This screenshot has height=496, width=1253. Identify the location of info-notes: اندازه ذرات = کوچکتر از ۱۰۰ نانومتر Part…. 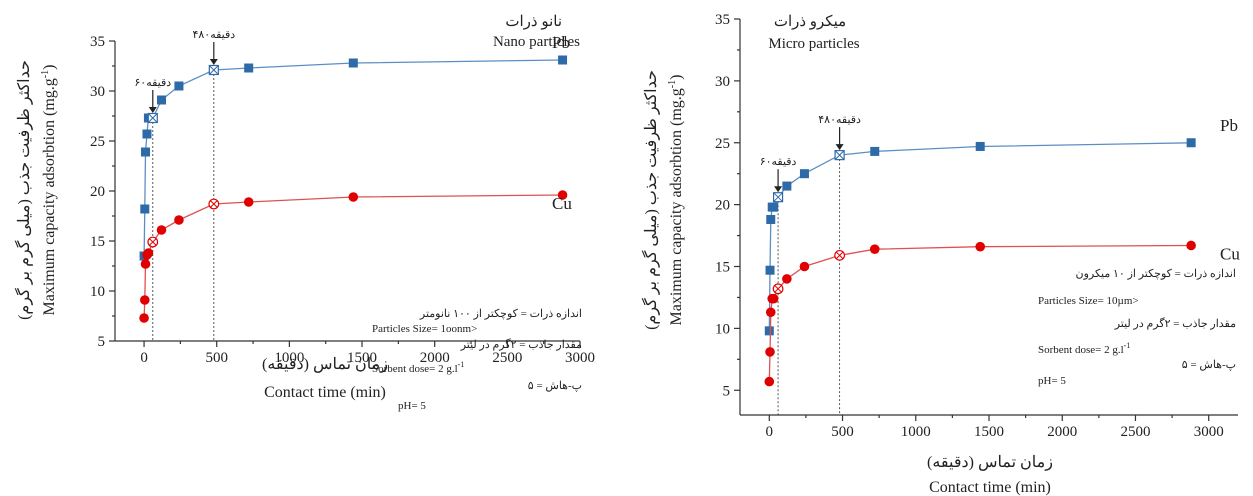
(477, 360).